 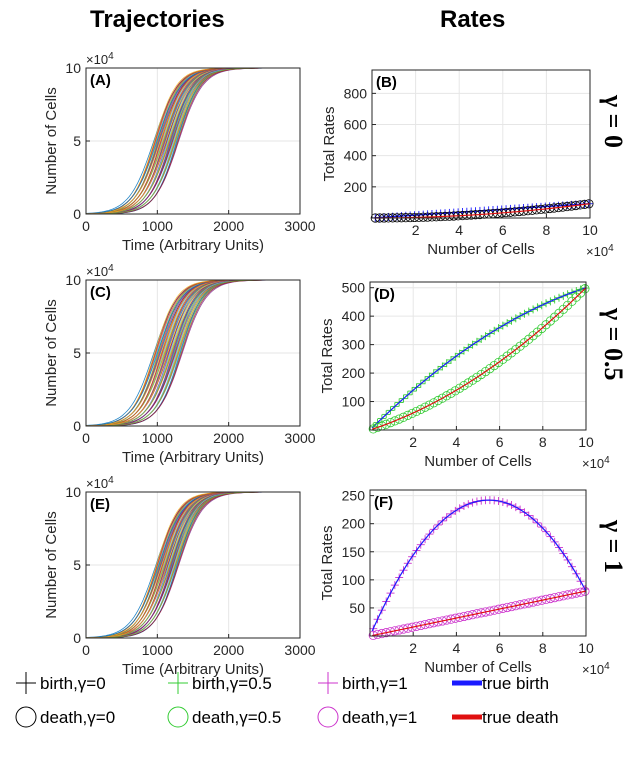 I want to click on y-axis-label: Number of Cells, so click(x=51, y=565).